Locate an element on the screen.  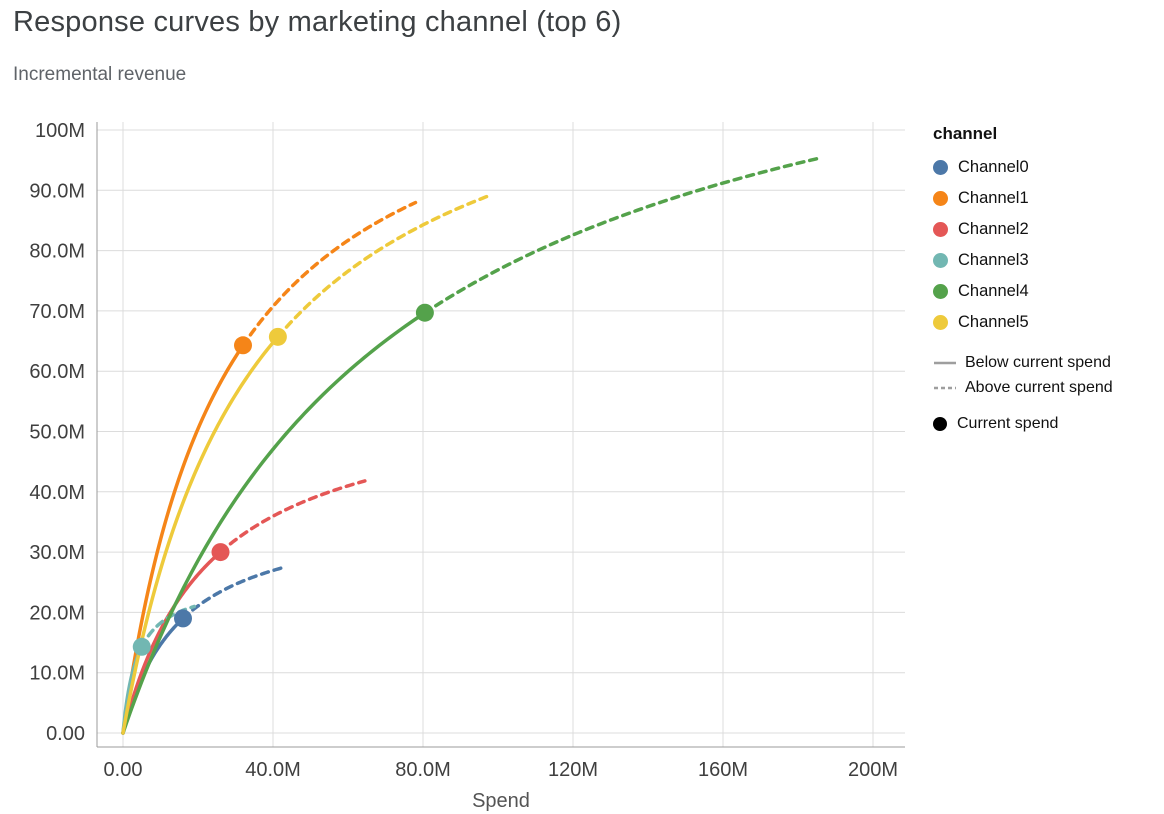
curve-channel4-below is located at coordinates (274, 523).